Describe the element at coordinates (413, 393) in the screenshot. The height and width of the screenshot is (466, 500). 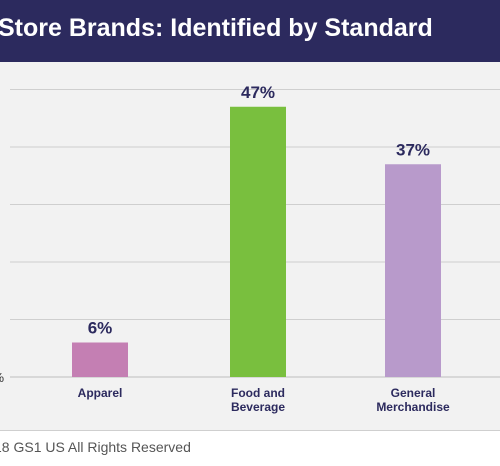
I see `category-label: General` at that location.